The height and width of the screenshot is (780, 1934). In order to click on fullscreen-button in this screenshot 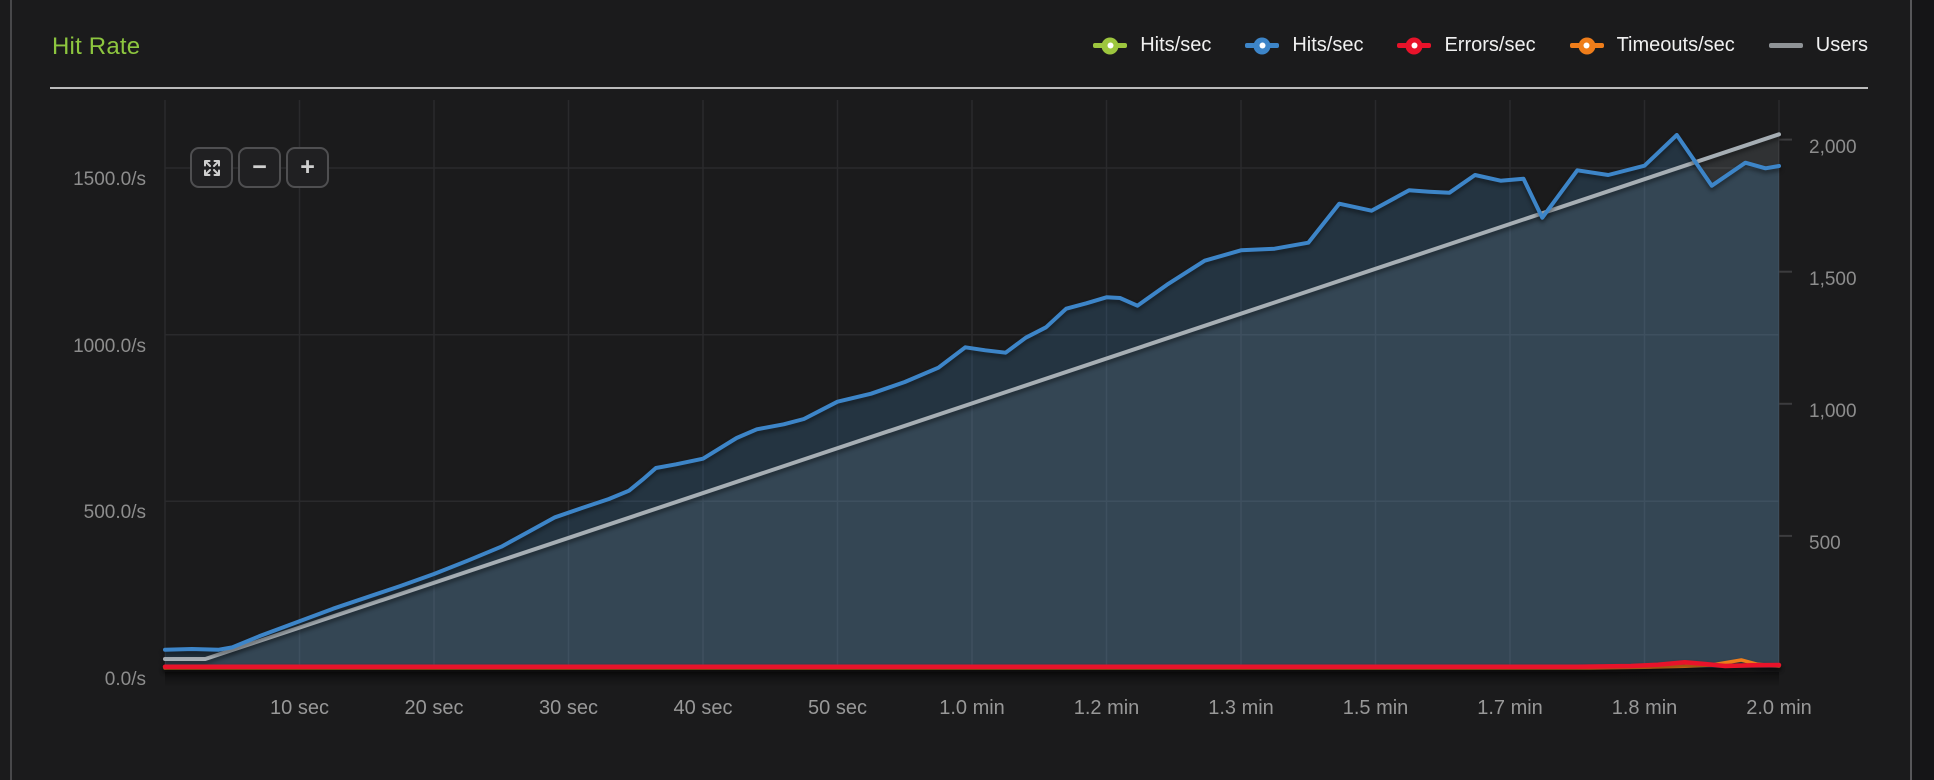, I will do `click(211, 167)`.